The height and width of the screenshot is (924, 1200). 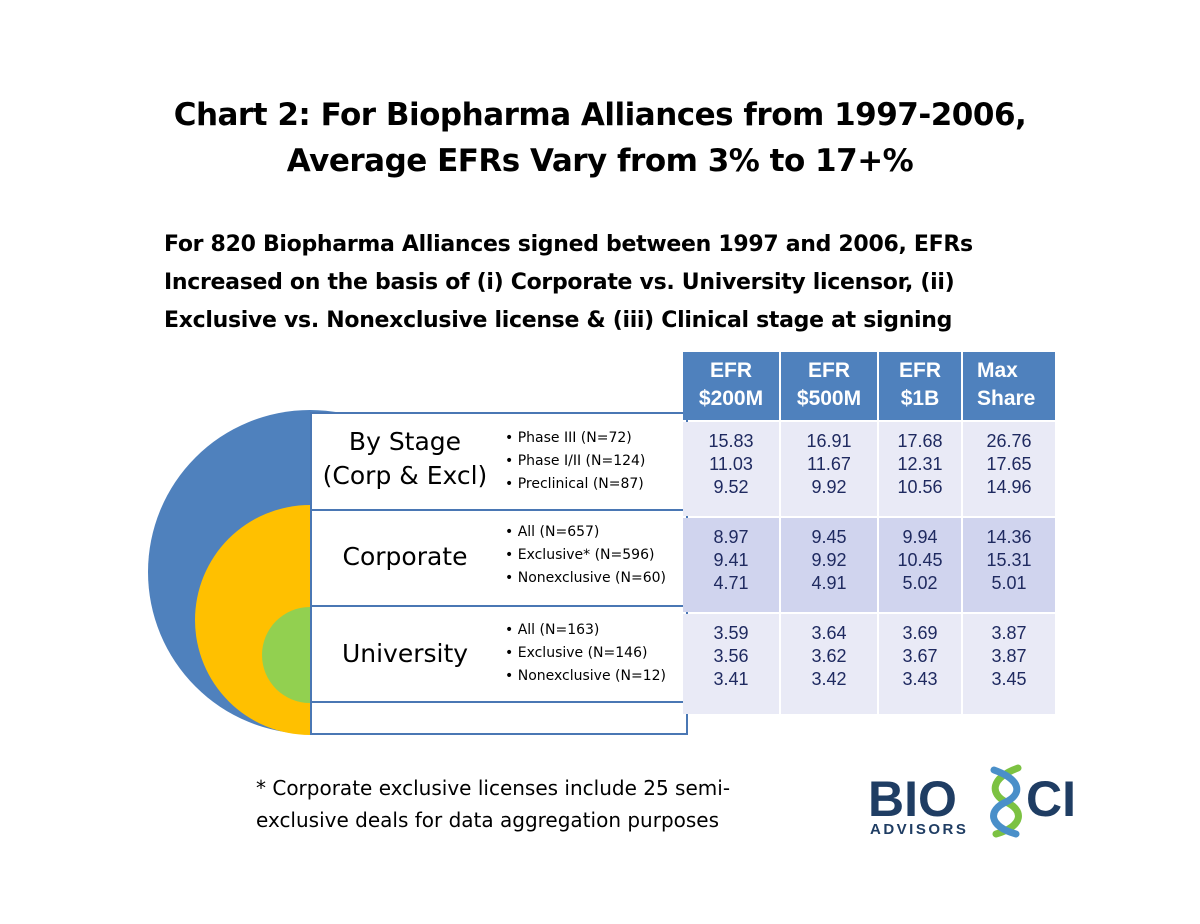 I want to click on table-value: 3.69, so click(x=920, y=633).